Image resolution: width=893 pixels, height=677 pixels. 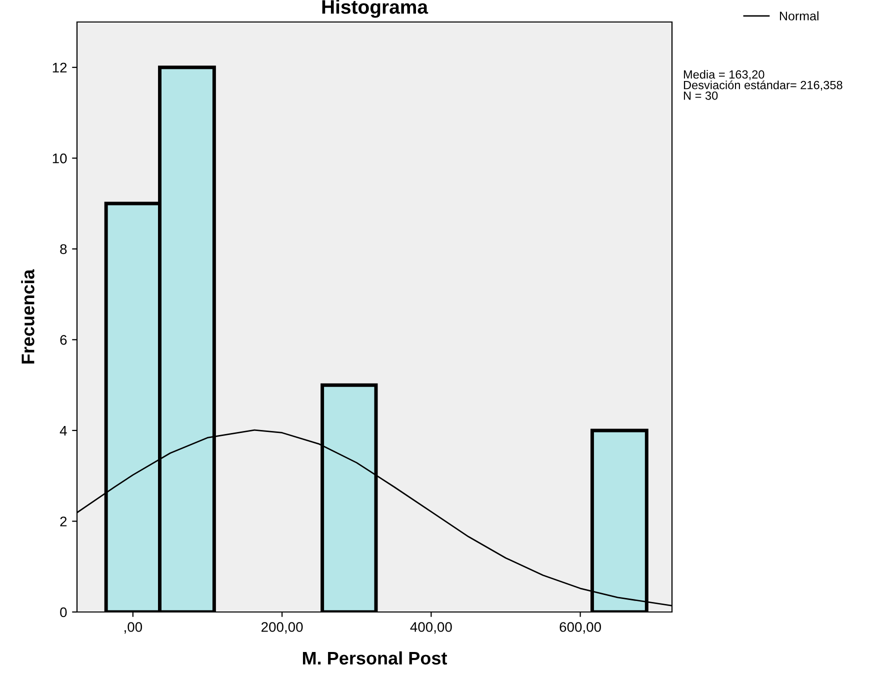 I want to click on text: Media = 163,20, so click(x=724, y=75).